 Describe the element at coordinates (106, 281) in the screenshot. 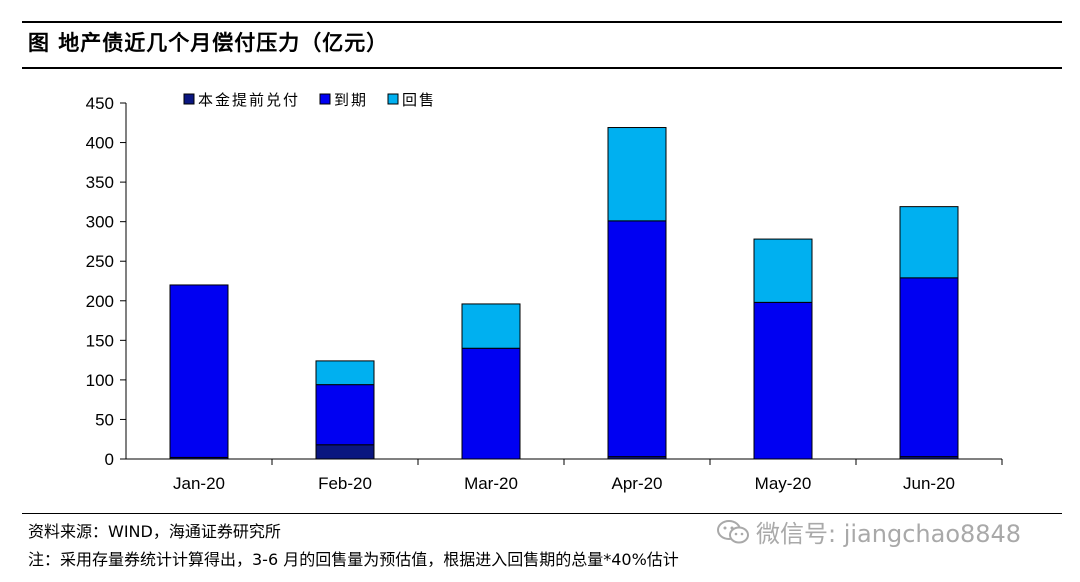

I see `y-axis-ticks: 0 50 100 150 200 250 300 350 400 450` at that location.